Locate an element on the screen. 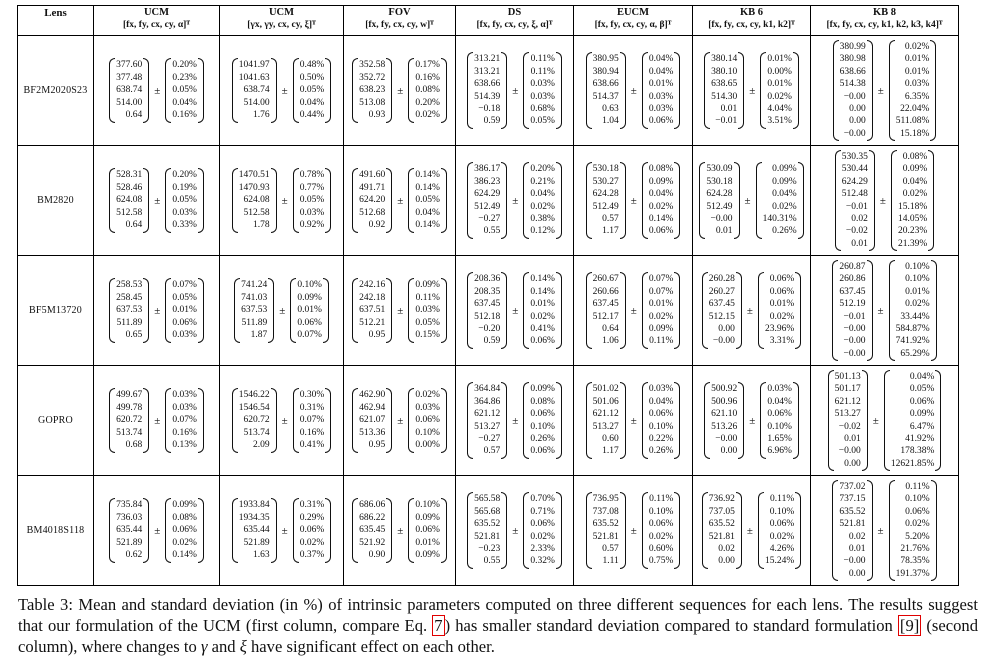 This screenshot has height=659, width=1001. matrix-value: 0.31% is located at coordinates (312, 407).